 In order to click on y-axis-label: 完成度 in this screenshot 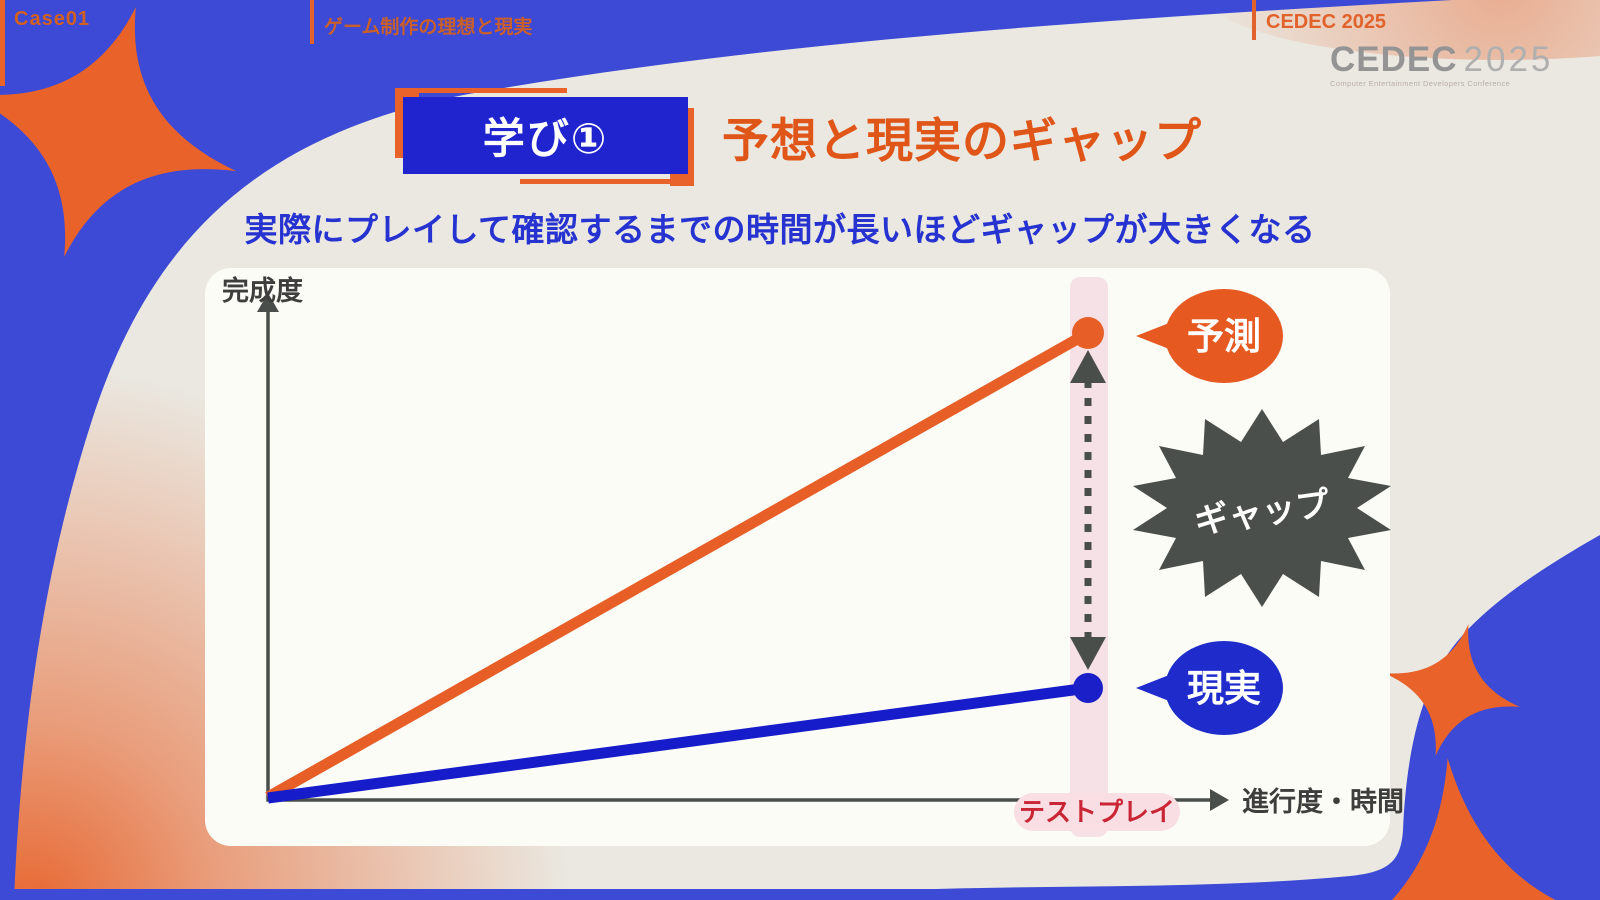, I will do `click(262, 290)`.